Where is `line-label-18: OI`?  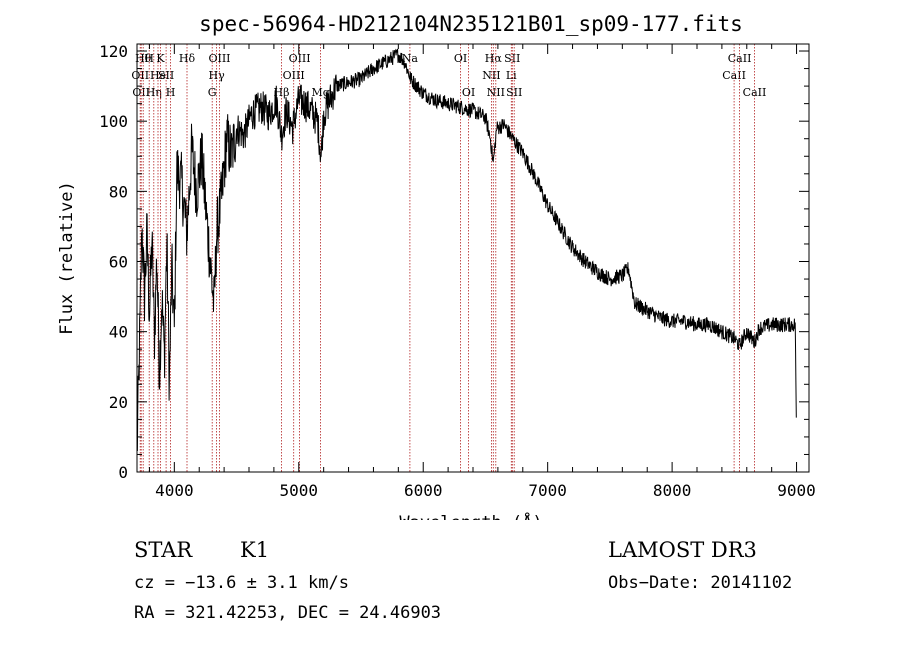
line-label-18: OI is located at coordinates (460, 58).